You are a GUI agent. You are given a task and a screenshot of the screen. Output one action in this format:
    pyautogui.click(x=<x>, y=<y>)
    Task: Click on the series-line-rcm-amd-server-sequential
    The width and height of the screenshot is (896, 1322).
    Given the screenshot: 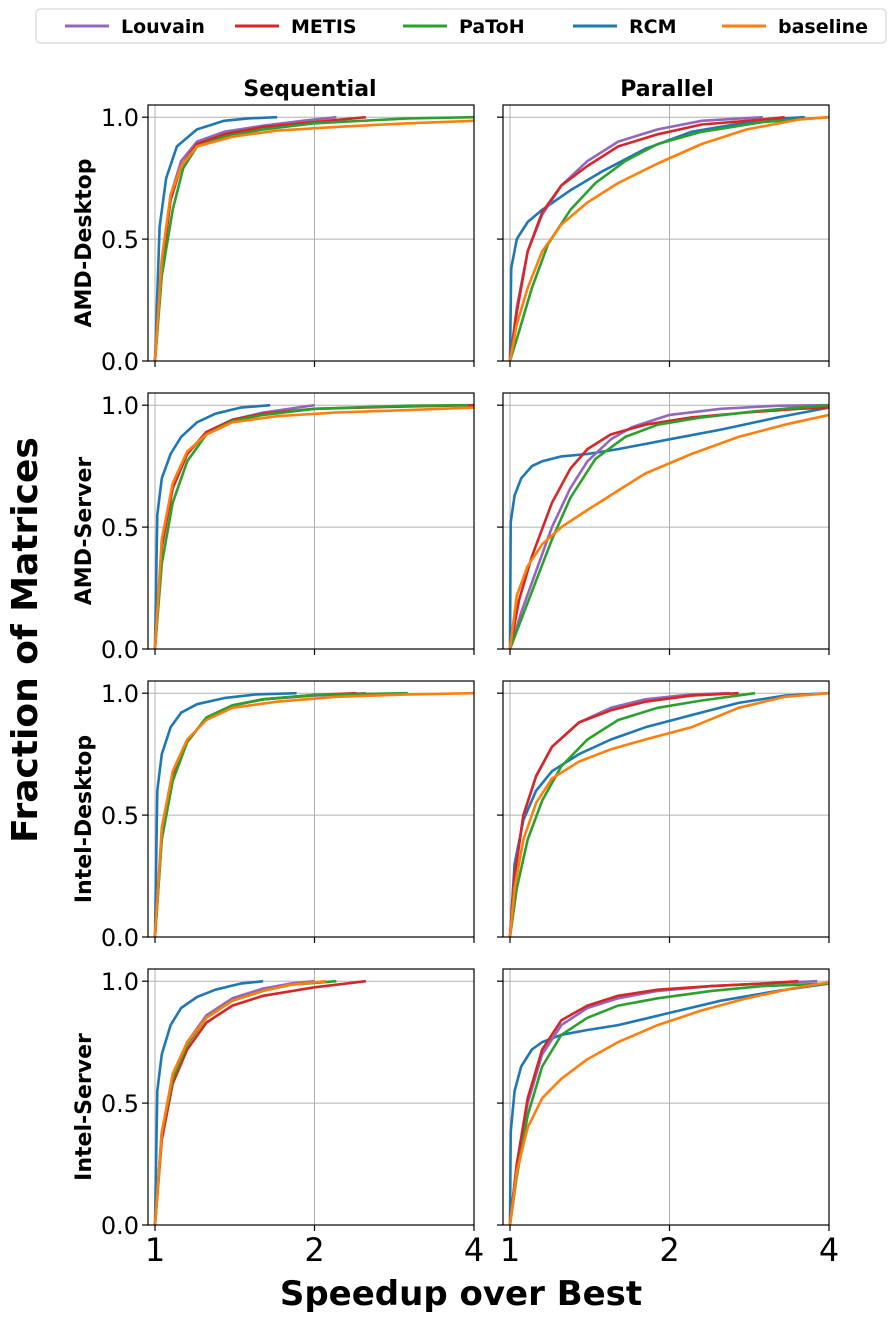 What is the action you would take?
    pyautogui.click(x=212, y=526)
    